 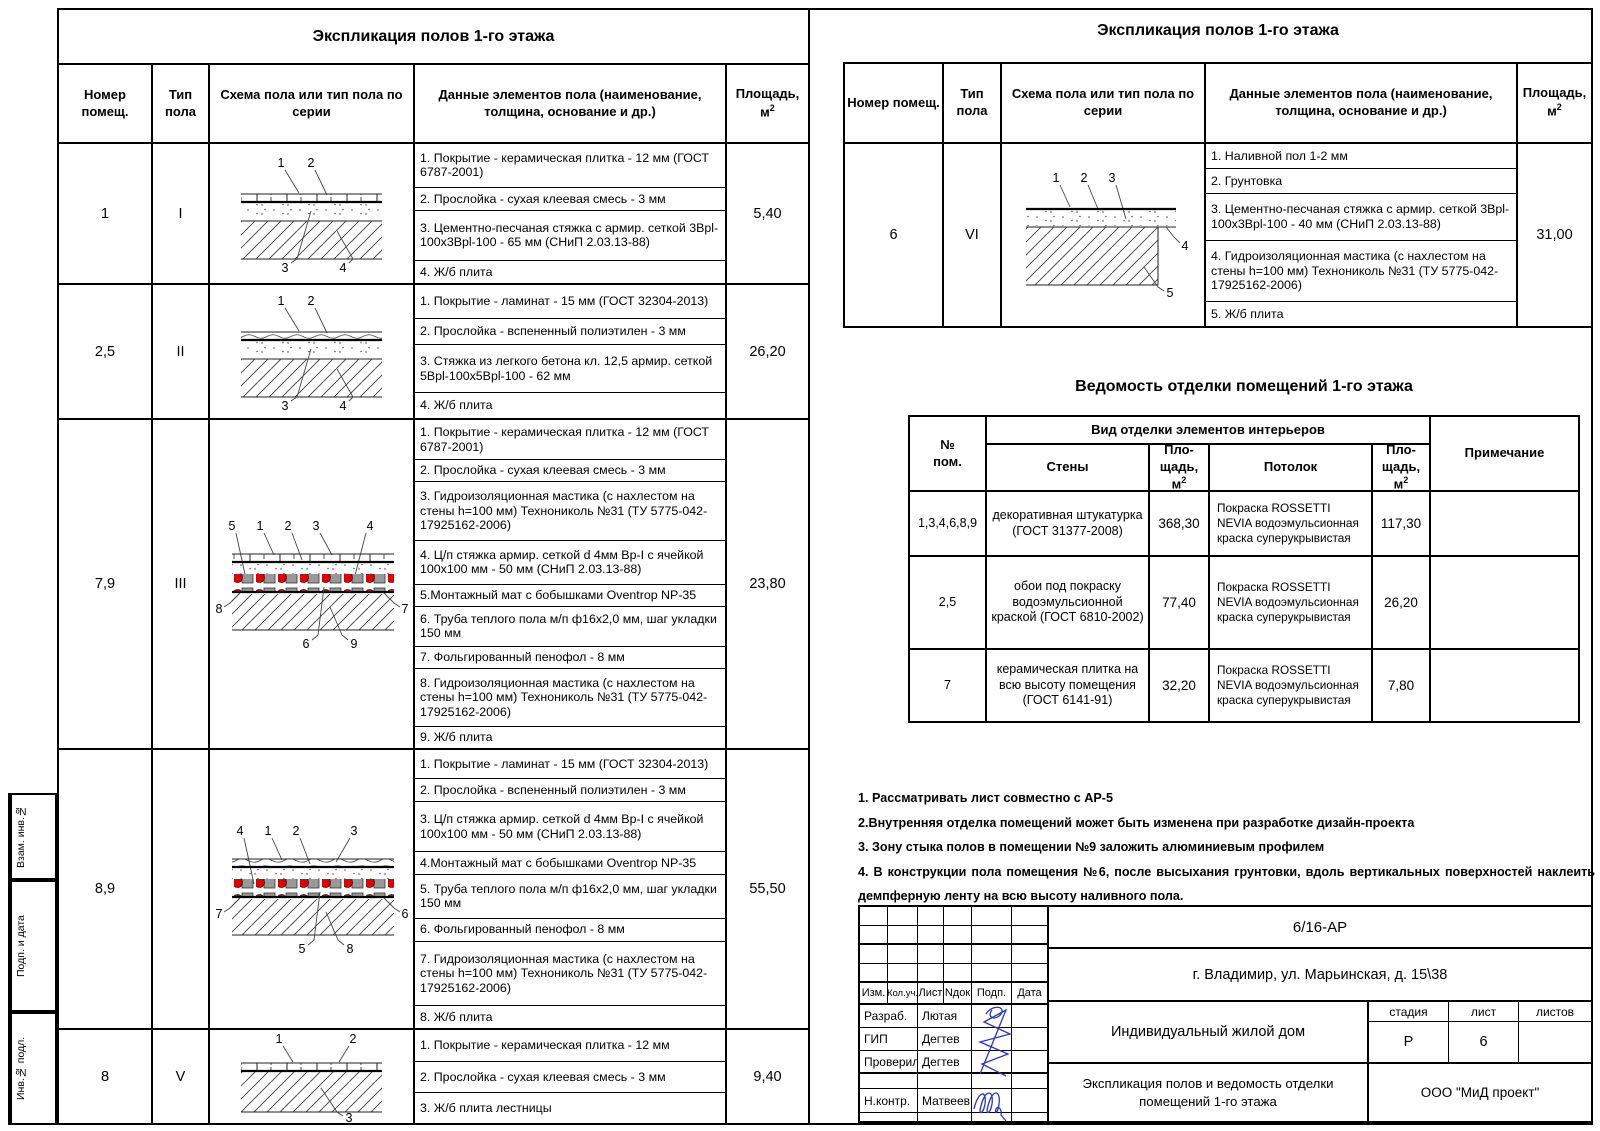 What do you see at coordinates (1409, 1011) in the screenshot?
I see `stage-label: стадия` at bounding box center [1409, 1011].